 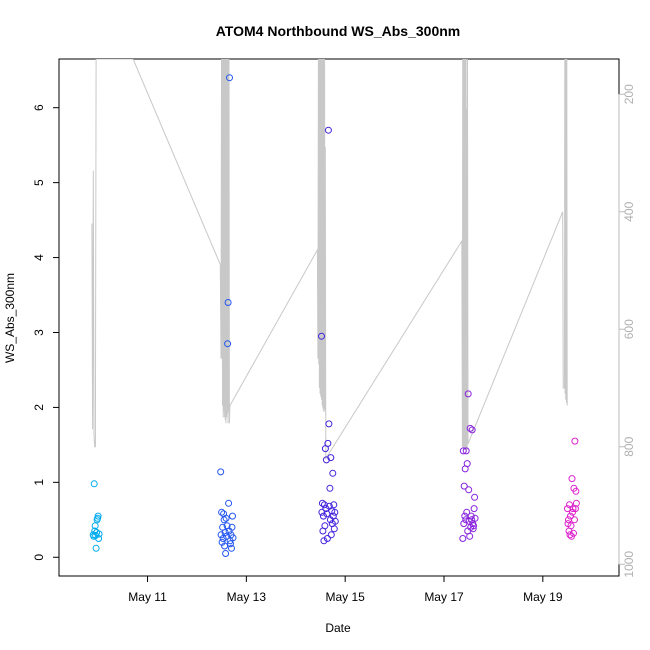 I want to click on y-tick-label: 2, so click(x=39, y=407).